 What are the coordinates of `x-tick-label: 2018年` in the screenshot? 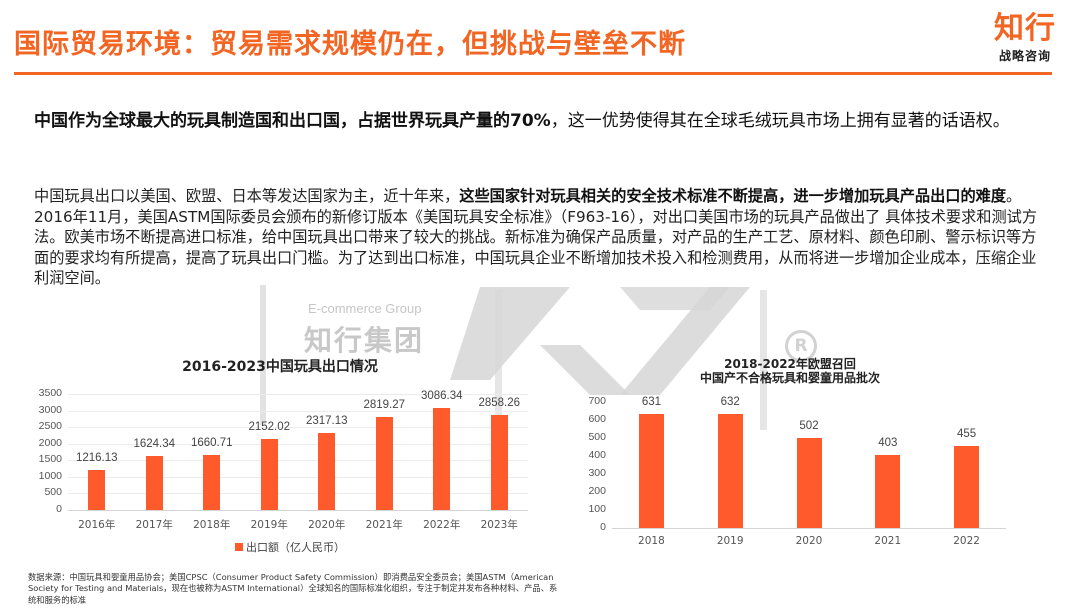 It's located at (212, 525).